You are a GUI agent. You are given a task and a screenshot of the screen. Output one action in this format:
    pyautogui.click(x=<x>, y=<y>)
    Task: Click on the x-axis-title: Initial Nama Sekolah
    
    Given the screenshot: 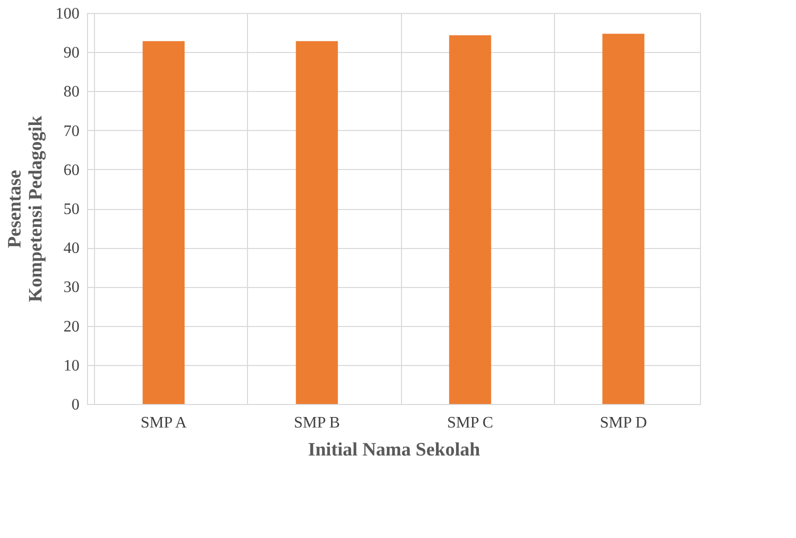 What is the action you would take?
    pyautogui.click(x=394, y=450)
    